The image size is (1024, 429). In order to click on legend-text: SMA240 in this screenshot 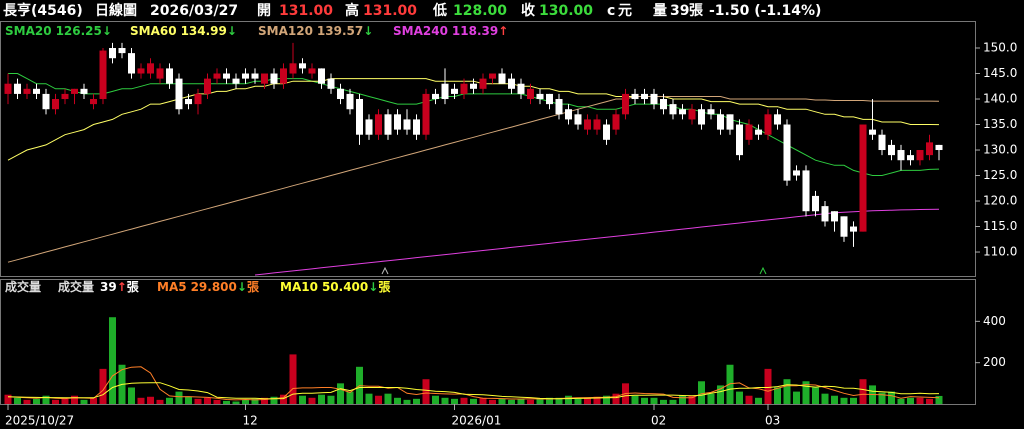, I will do `click(420, 31)`.